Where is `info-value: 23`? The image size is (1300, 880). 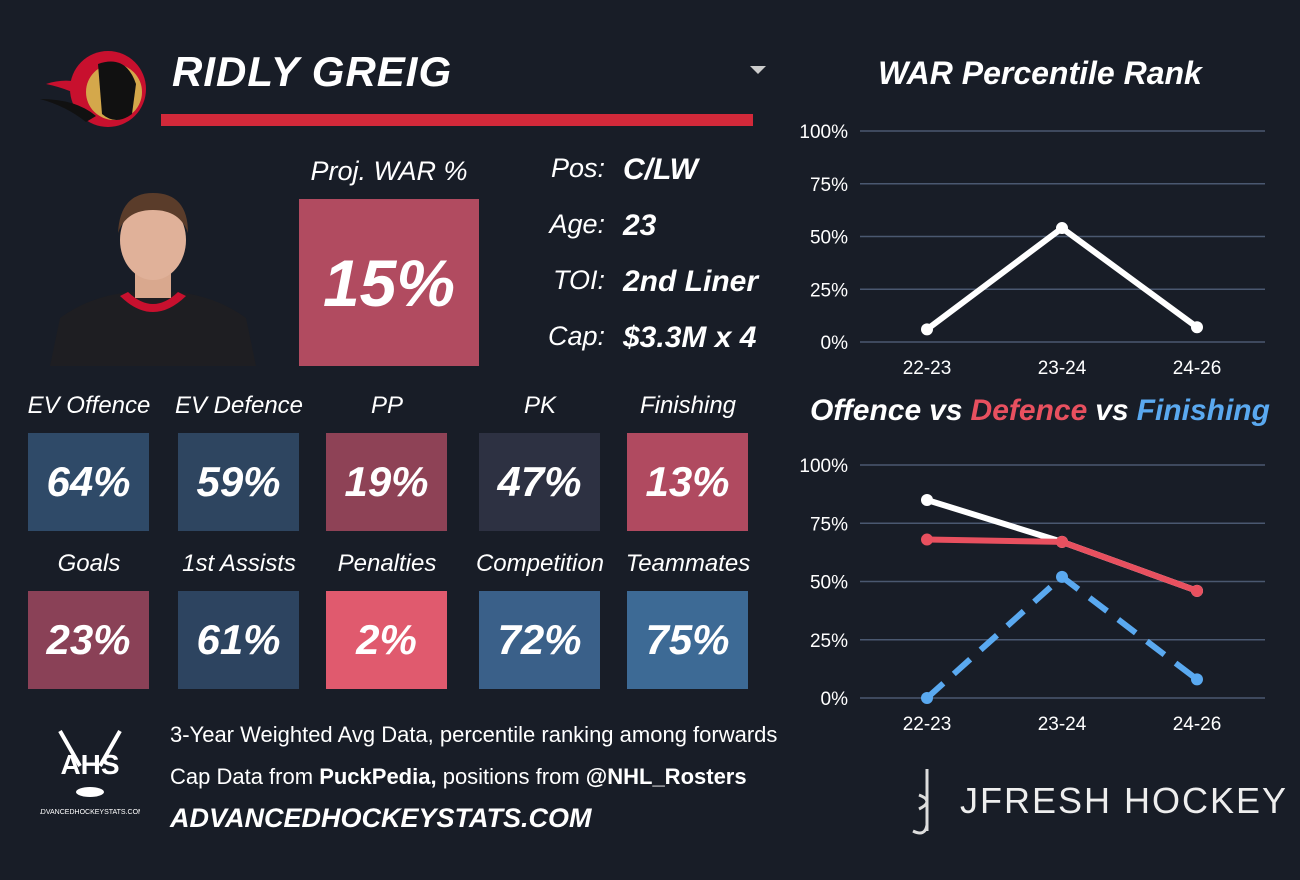 info-value: 23 is located at coordinates (640, 225).